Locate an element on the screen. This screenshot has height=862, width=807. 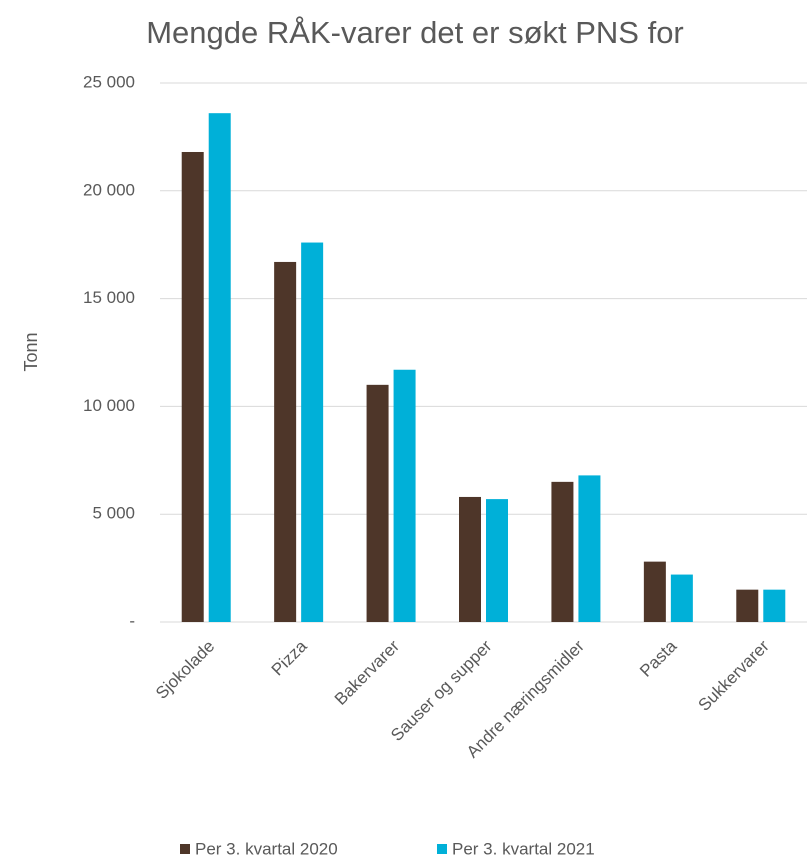
y-axis-label: Tonn is located at coordinates (31, 351).